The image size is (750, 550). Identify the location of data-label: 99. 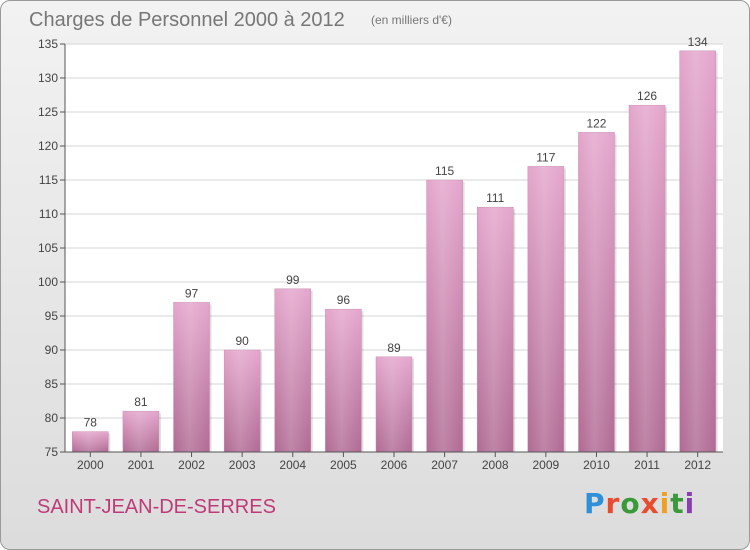
(293, 280).